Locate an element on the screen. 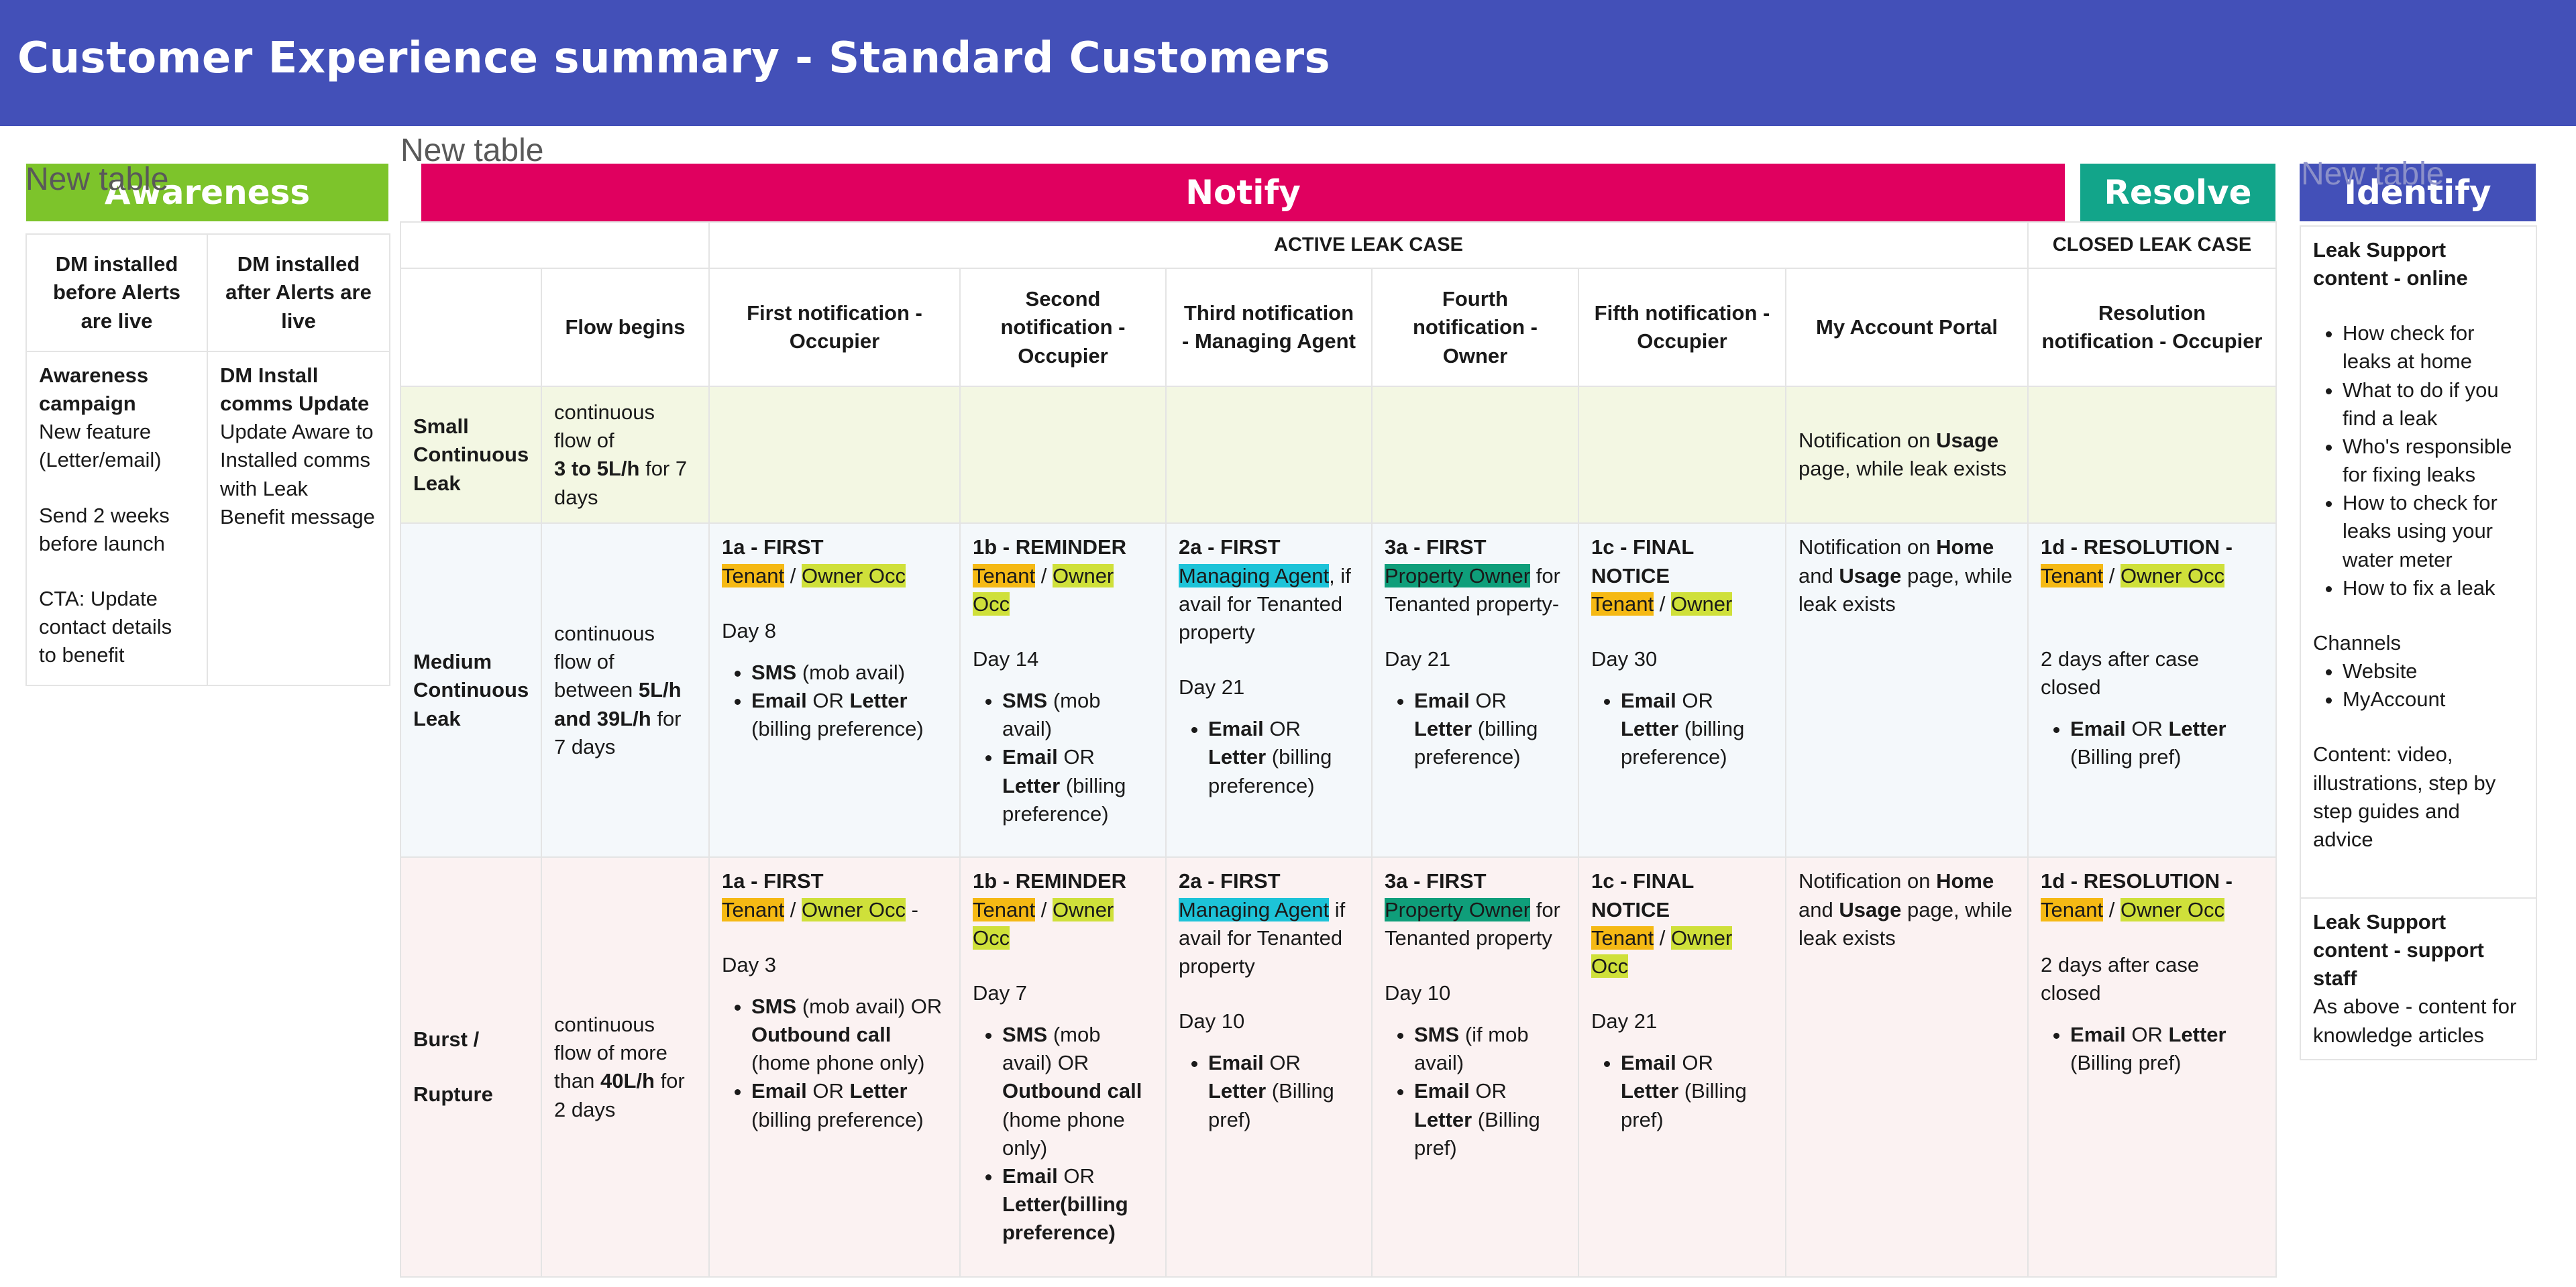 This screenshot has width=2576, height=1287. mob-avail: (mob avail) is located at coordinates (854, 672).